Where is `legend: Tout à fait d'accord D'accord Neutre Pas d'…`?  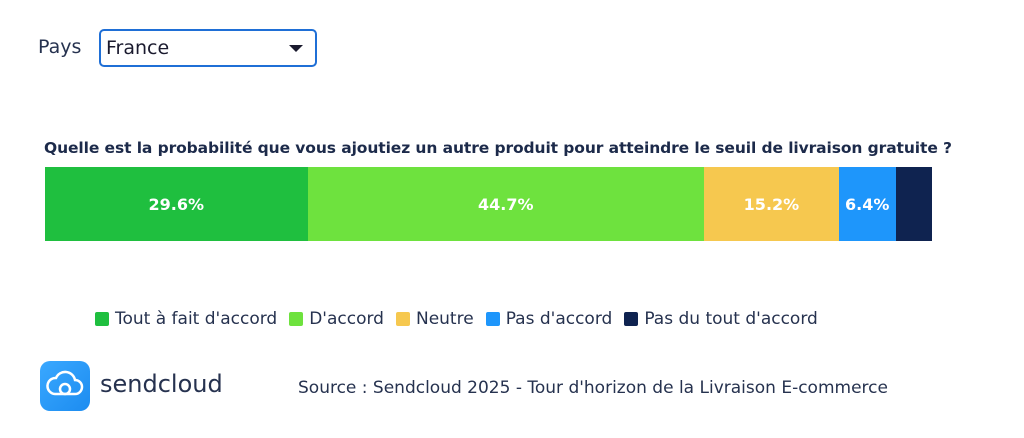 legend: Tout à fait d'accord D'accord Neutre Pas d'… is located at coordinates (456, 319).